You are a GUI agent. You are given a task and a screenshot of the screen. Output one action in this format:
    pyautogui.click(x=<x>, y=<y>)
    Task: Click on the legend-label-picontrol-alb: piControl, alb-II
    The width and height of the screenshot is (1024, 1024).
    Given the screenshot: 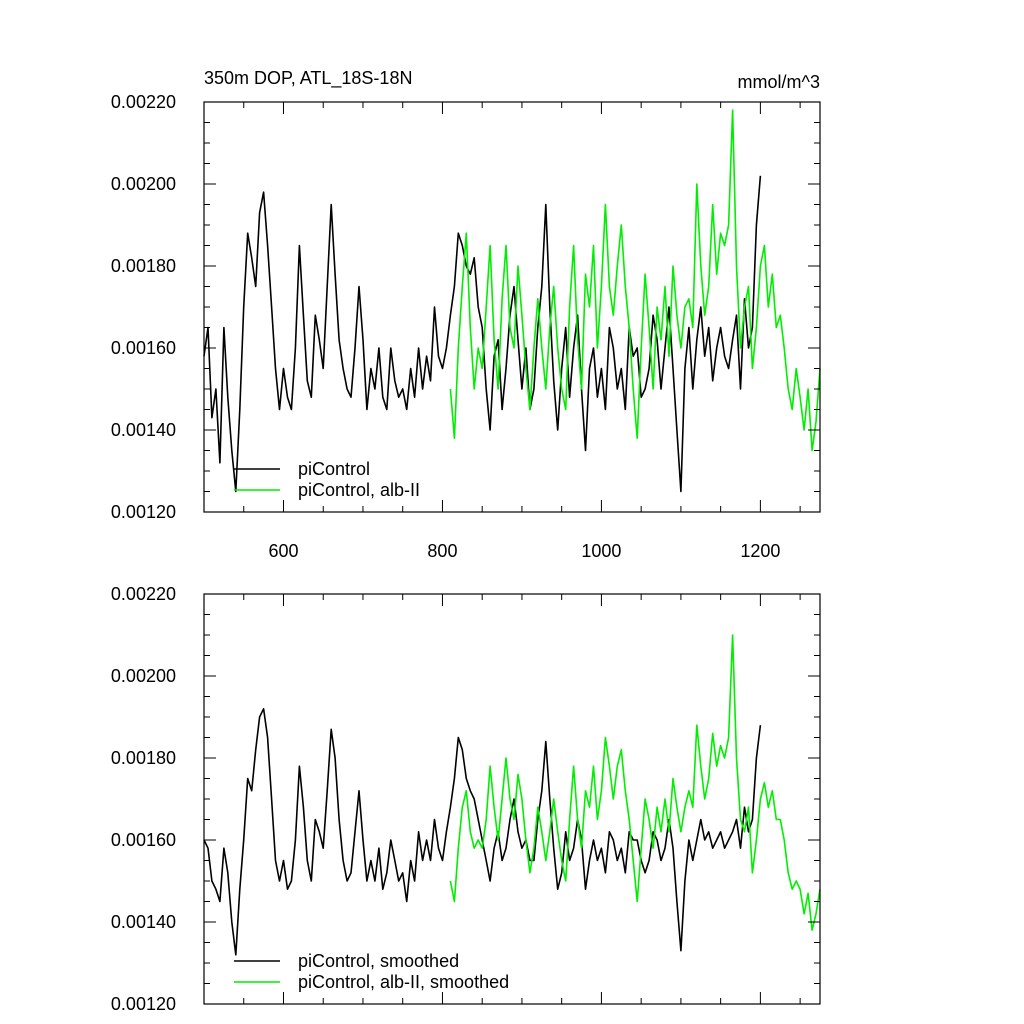 What is the action you would take?
    pyautogui.click(x=359, y=490)
    